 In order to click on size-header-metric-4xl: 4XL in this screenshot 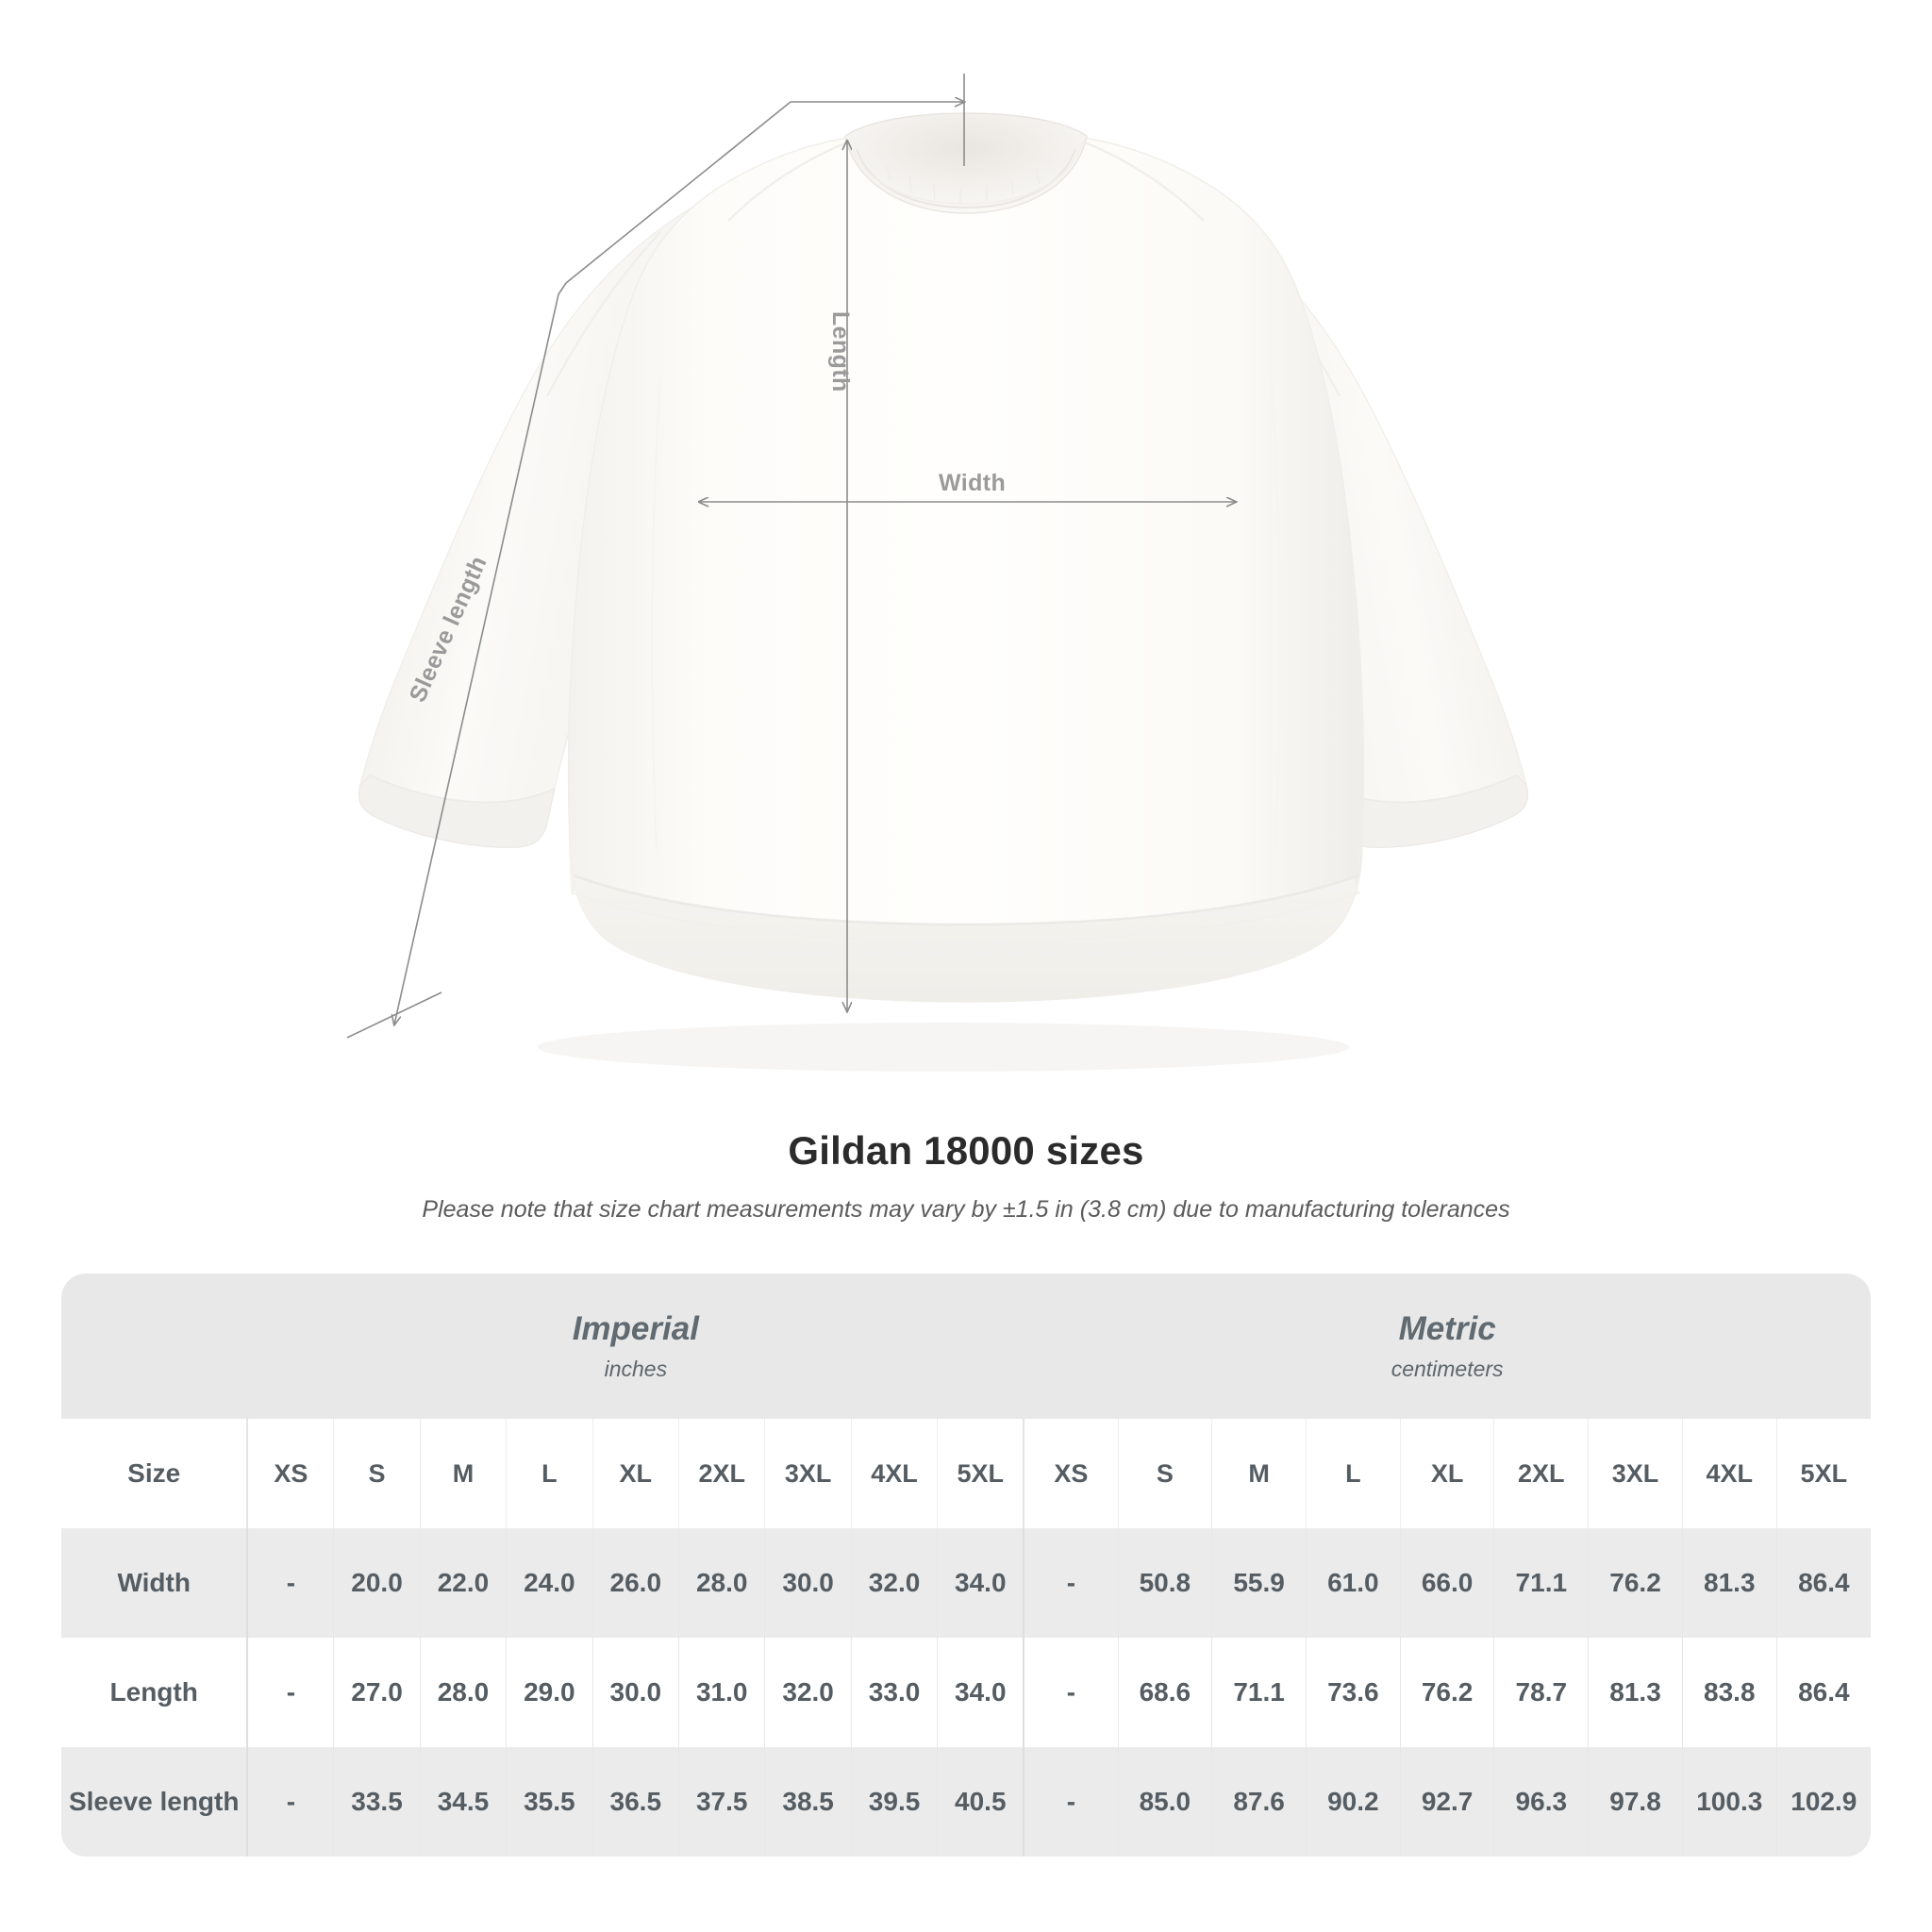, I will do `click(1729, 1473)`.